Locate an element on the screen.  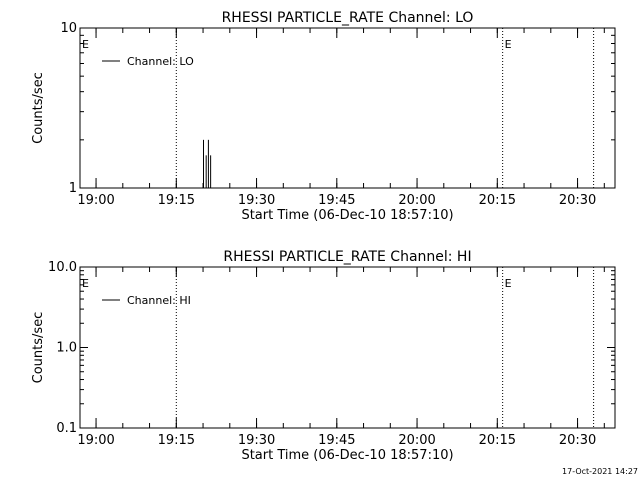
y-tick-label: 10 is located at coordinates (68, 28).